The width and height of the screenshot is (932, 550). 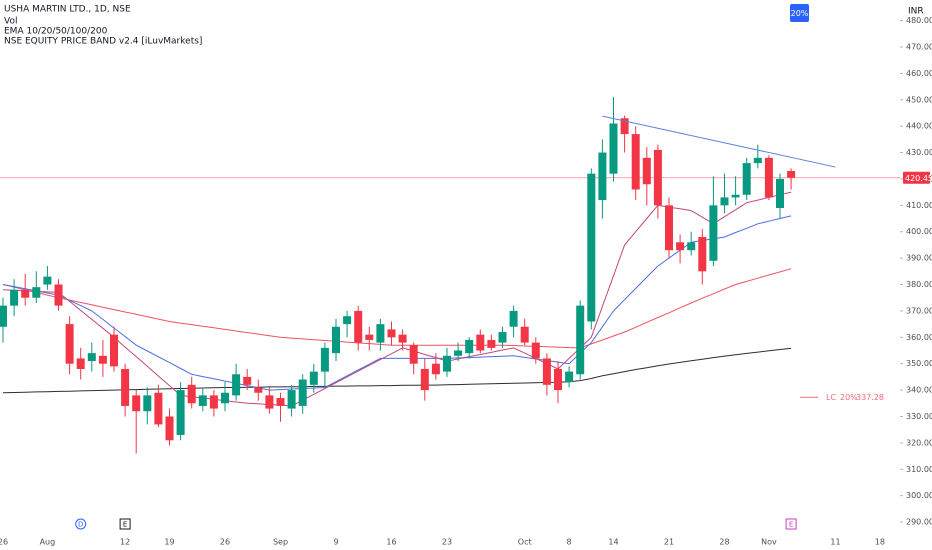 What do you see at coordinates (870, 397) in the screenshot?
I see `lc-value: 337.28` at bounding box center [870, 397].